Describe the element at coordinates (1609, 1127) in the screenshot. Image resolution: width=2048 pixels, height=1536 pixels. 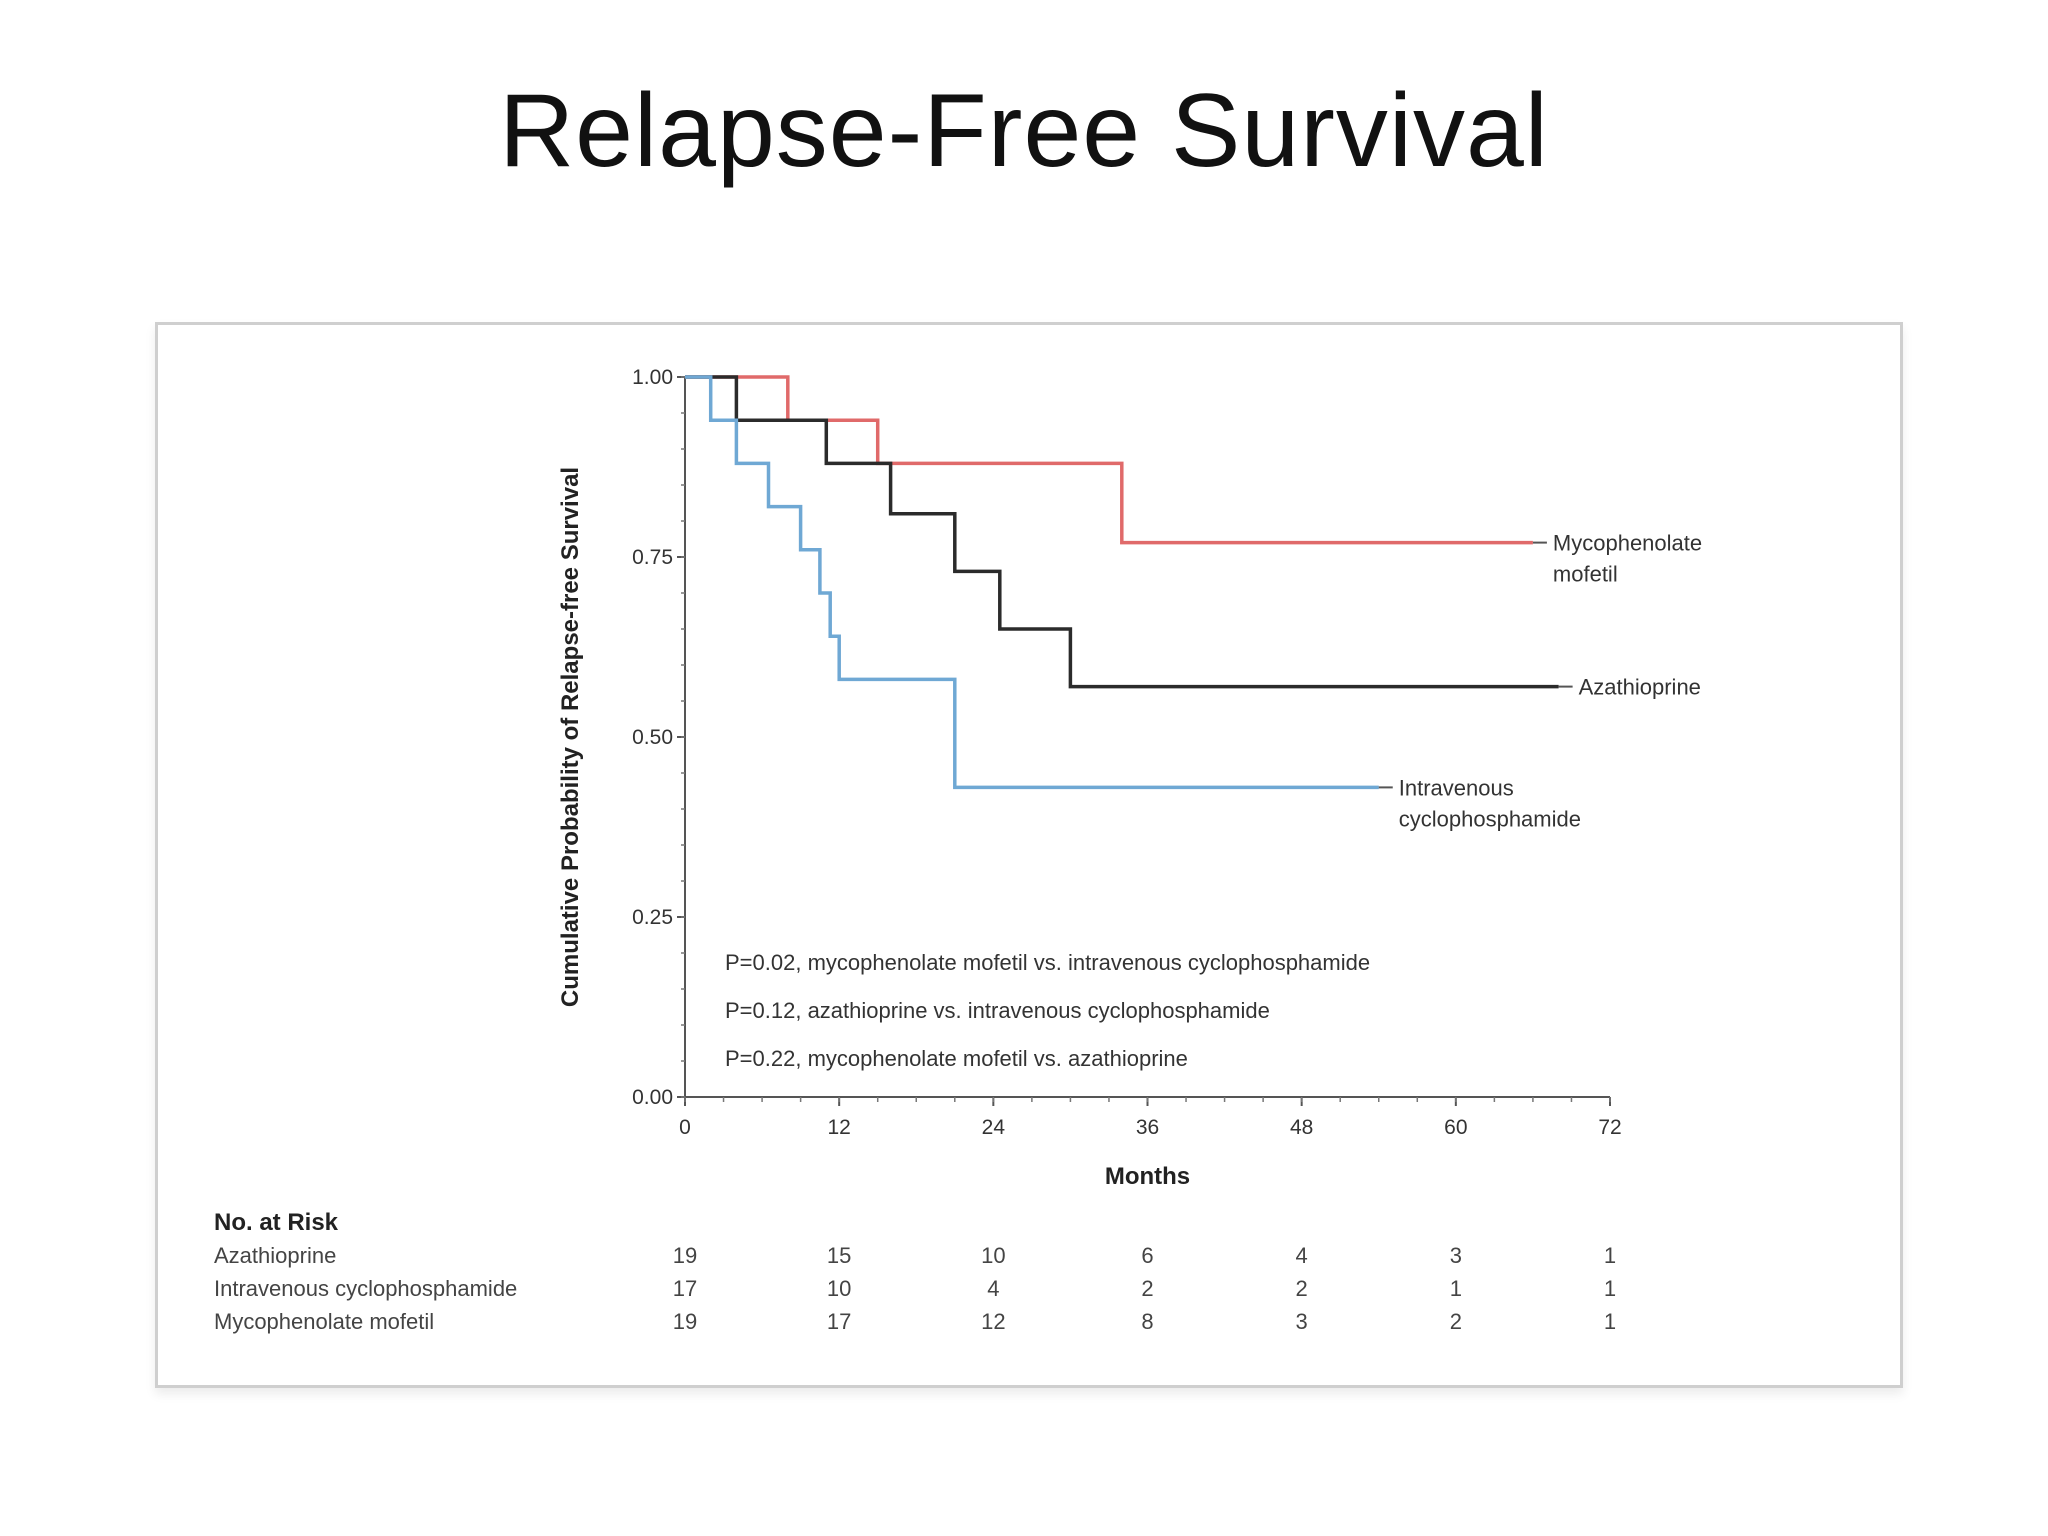
I see `x-tick-label: 72` at that location.